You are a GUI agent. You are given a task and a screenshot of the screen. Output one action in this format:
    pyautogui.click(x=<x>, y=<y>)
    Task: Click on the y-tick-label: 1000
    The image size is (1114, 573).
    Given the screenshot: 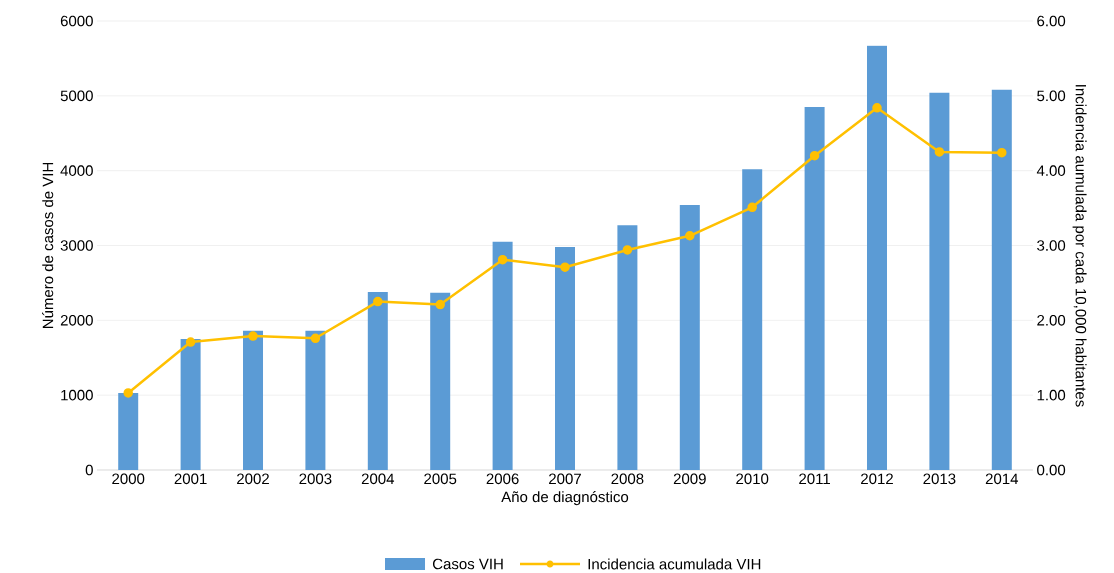 What is the action you would take?
    pyautogui.click(x=77, y=395)
    